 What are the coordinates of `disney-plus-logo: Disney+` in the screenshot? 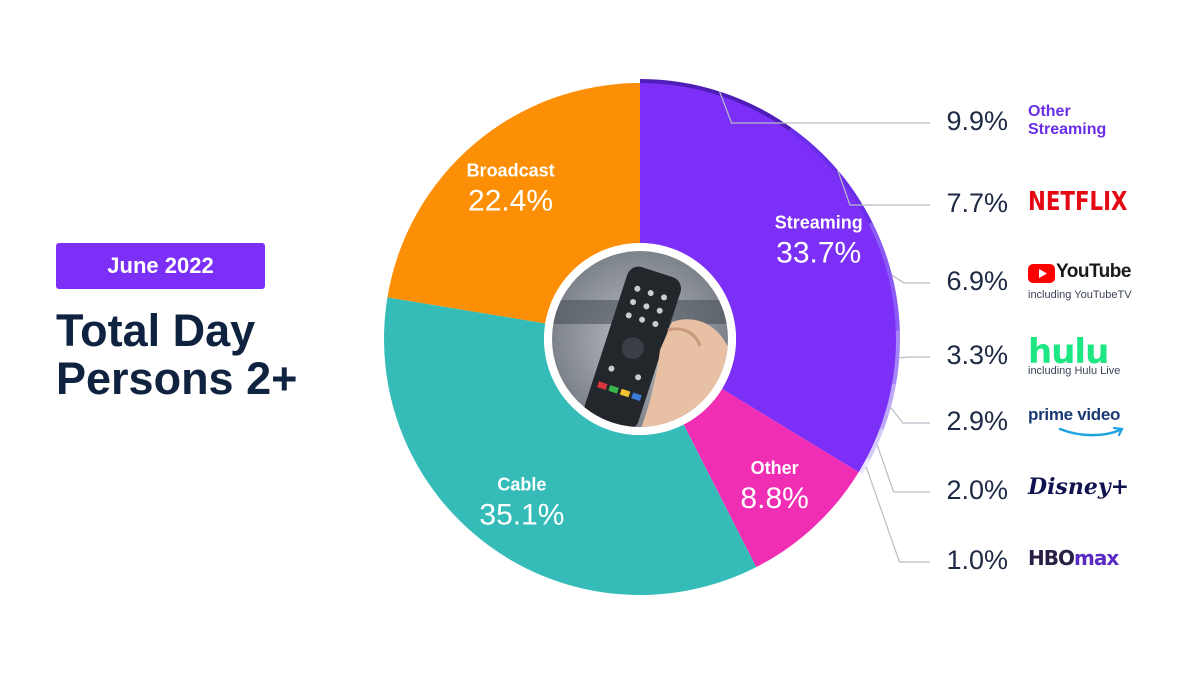 It's located at (1108, 490).